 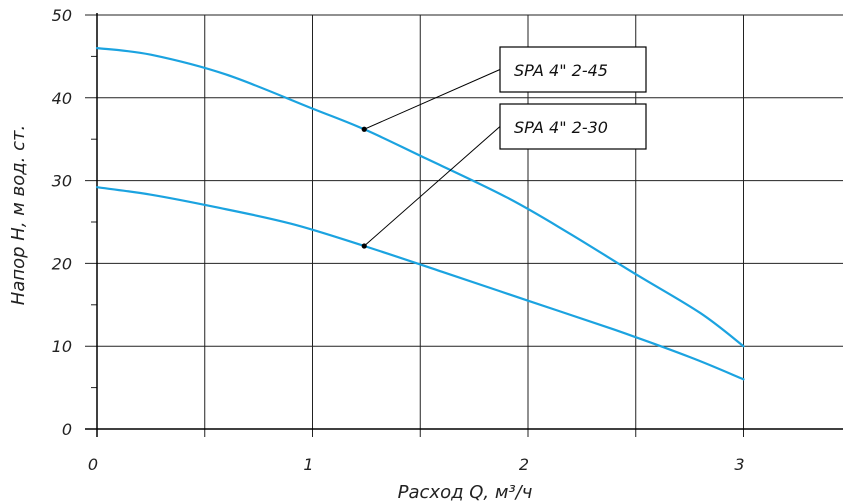 What do you see at coordinates (62, 263) in the screenshot?
I see `y-tick-label: 20` at bounding box center [62, 263].